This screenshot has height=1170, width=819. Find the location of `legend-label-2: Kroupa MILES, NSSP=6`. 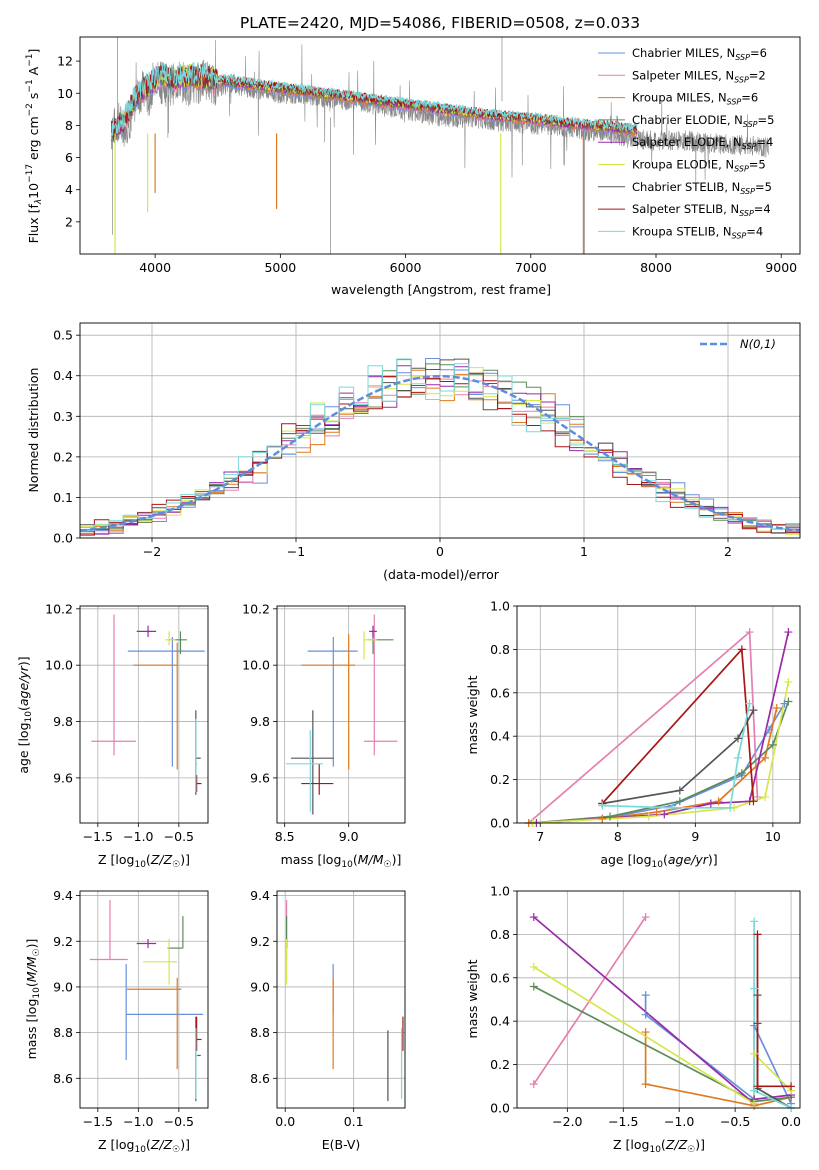

legend-label-2: Kroupa MILES, NSSP=6 is located at coordinates (695, 99).